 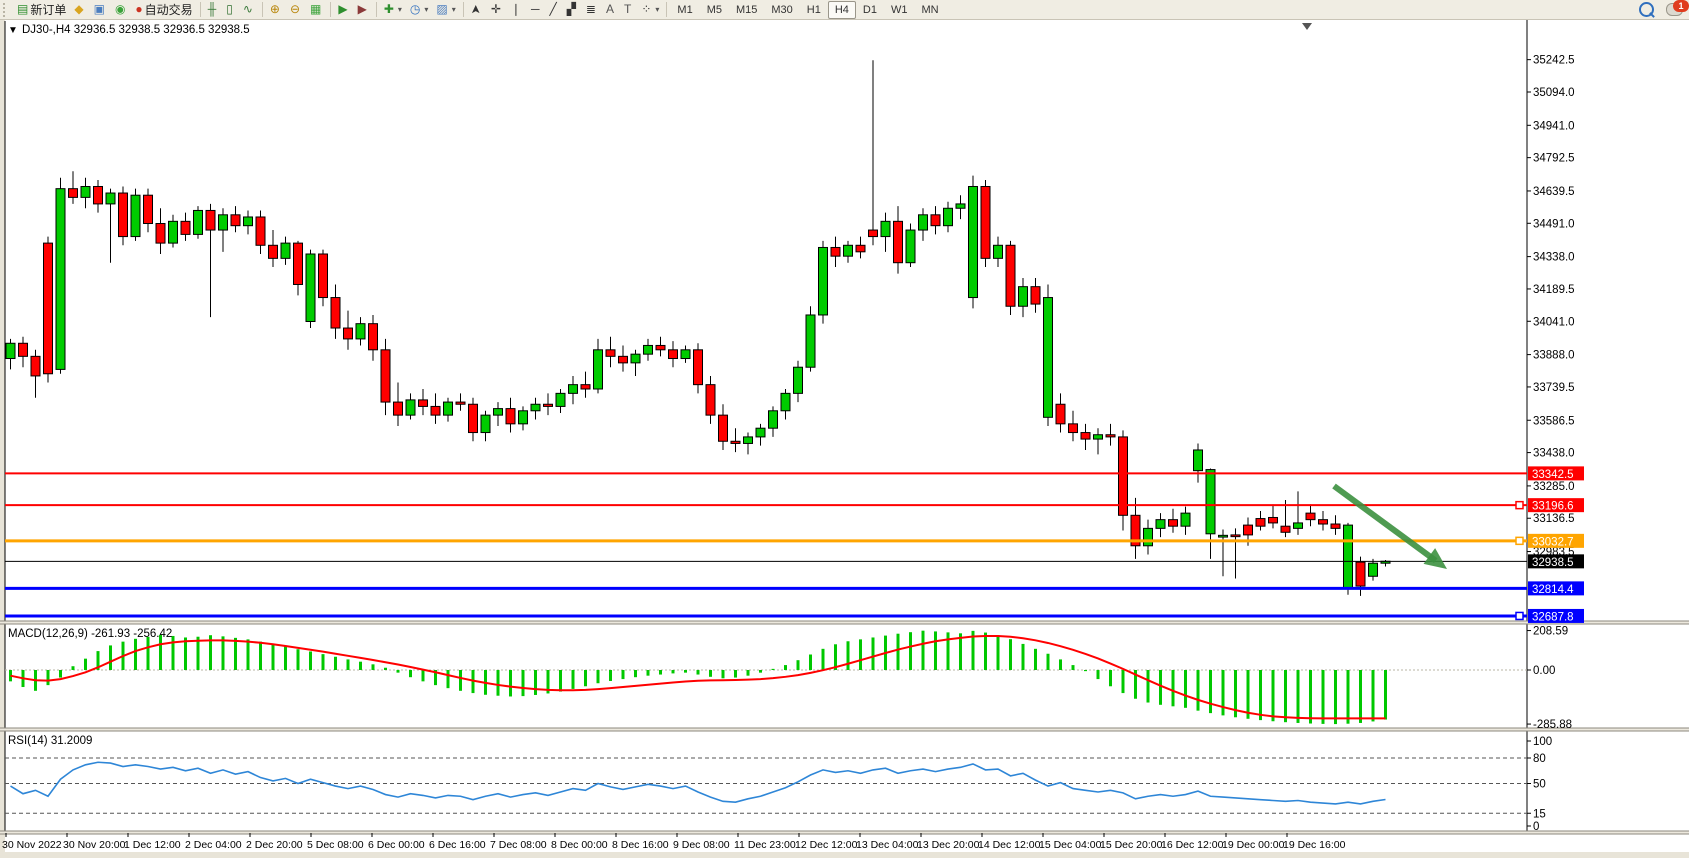 I want to click on indicators-button: ✚ ▾, so click(x=393, y=9).